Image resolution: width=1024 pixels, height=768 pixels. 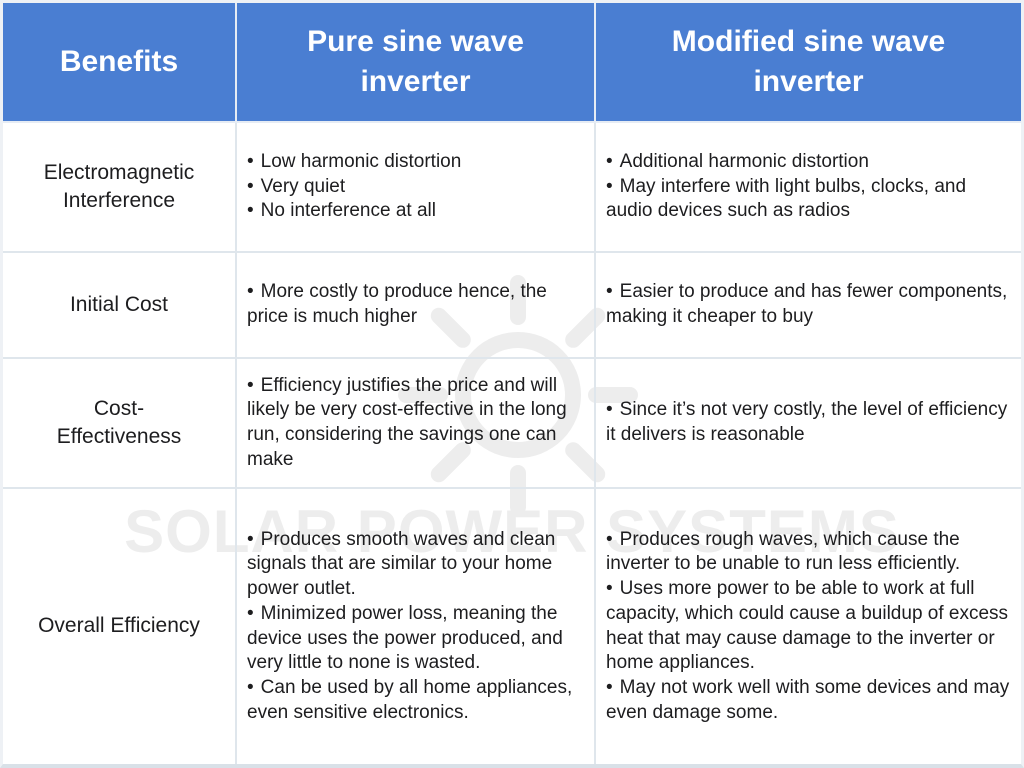 I want to click on bullet-item: • Additional harmonic distortion, so click(x=808, y=162).